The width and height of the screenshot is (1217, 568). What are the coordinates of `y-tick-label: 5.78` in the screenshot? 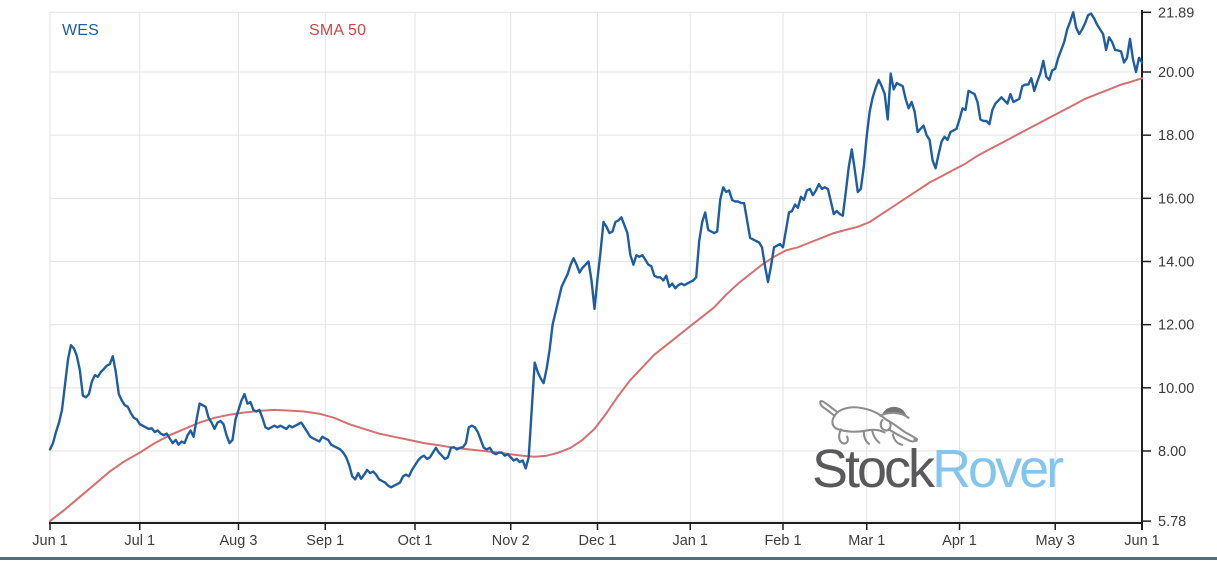 It's located at (1172, 522).